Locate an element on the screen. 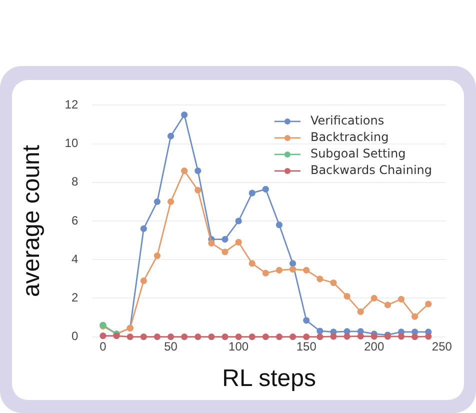 The image size is (476, 413). y-tick-label: 6 is located at coordinates (74, 220).